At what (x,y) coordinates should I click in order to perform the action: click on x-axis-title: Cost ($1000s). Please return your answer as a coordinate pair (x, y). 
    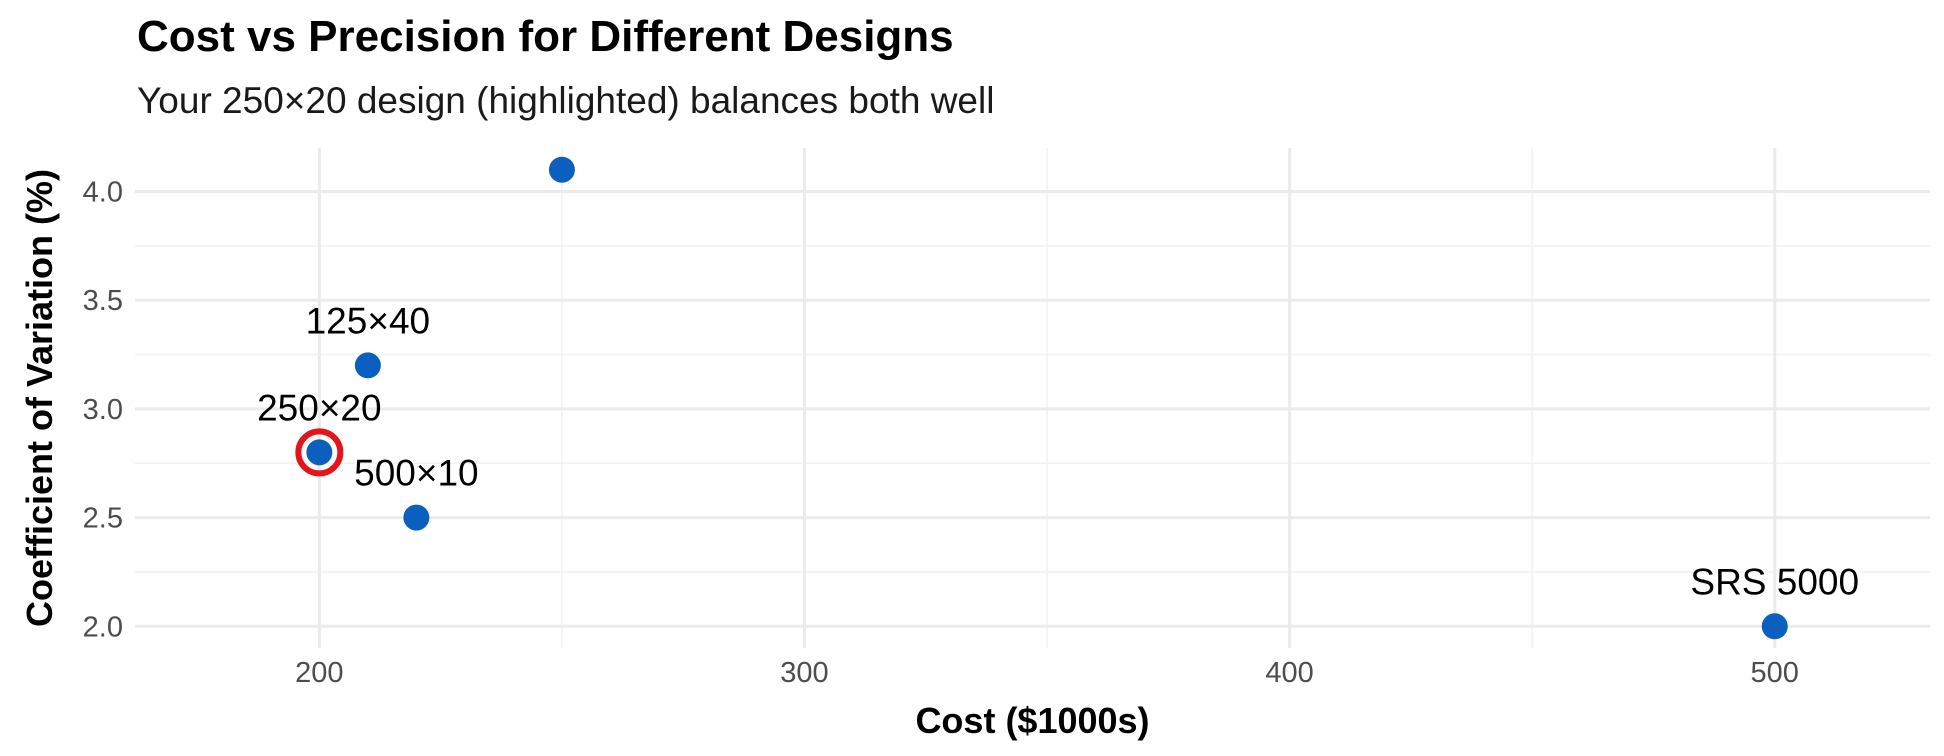
    Looking at the image, I should click on (1032, 720).